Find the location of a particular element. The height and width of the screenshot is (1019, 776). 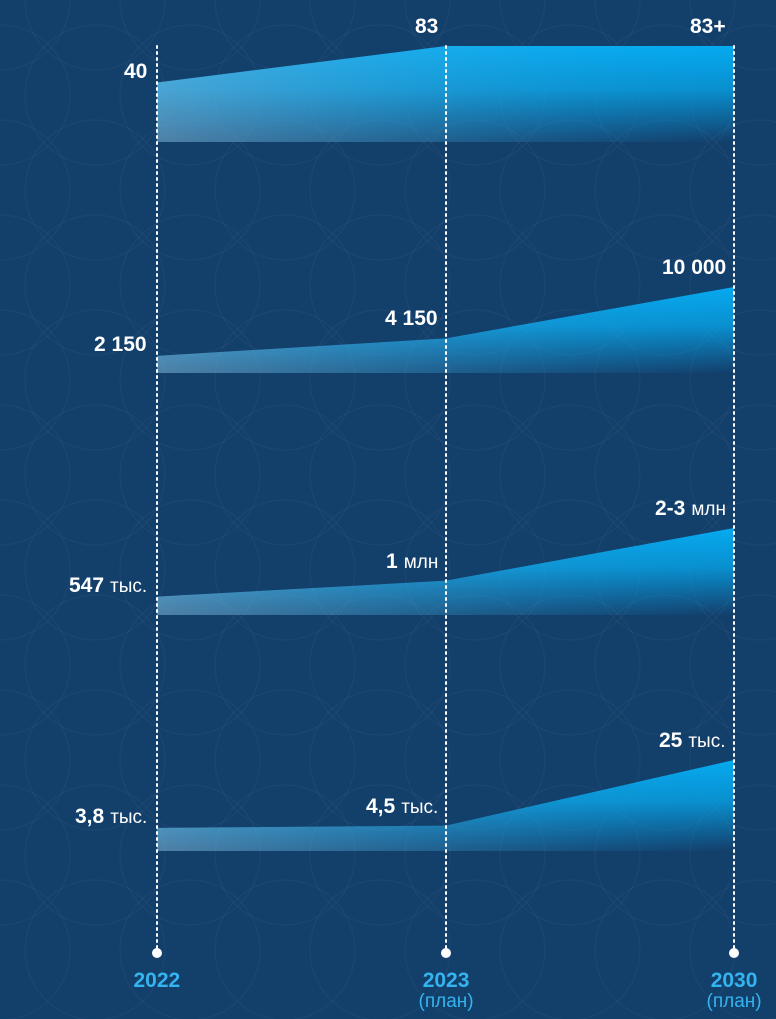

value-label: 2-3 млн is located at coordinates (691, 508).